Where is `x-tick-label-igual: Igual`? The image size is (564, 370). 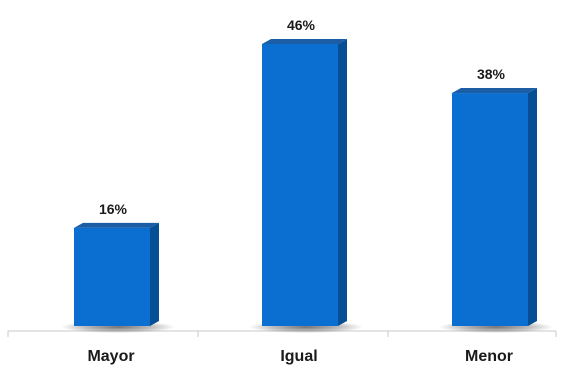 x-tick-label-igual: Igual is located at coordinates (298, 356).